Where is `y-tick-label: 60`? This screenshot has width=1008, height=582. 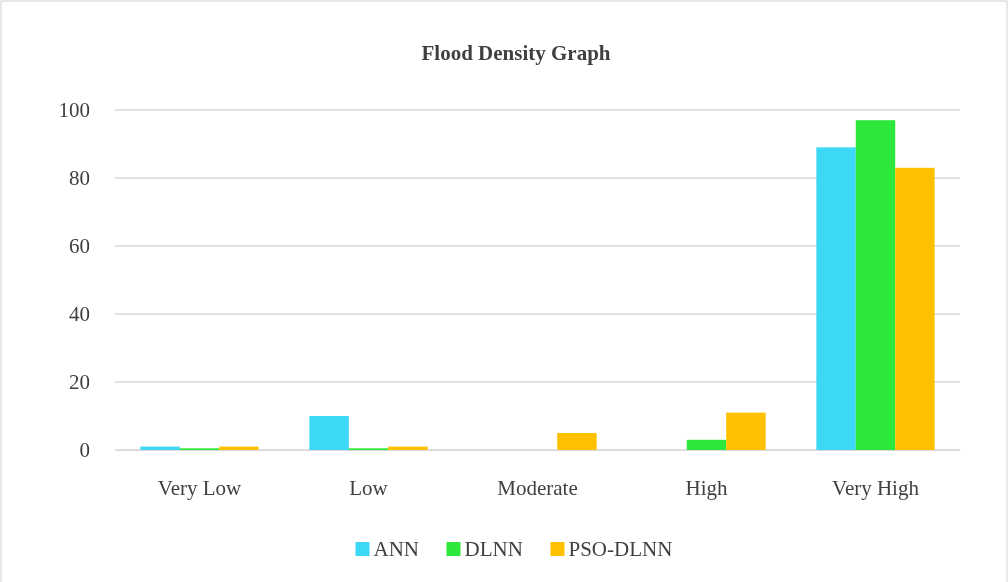
y-tick-label: 60 is located at coordinates (79, 246).